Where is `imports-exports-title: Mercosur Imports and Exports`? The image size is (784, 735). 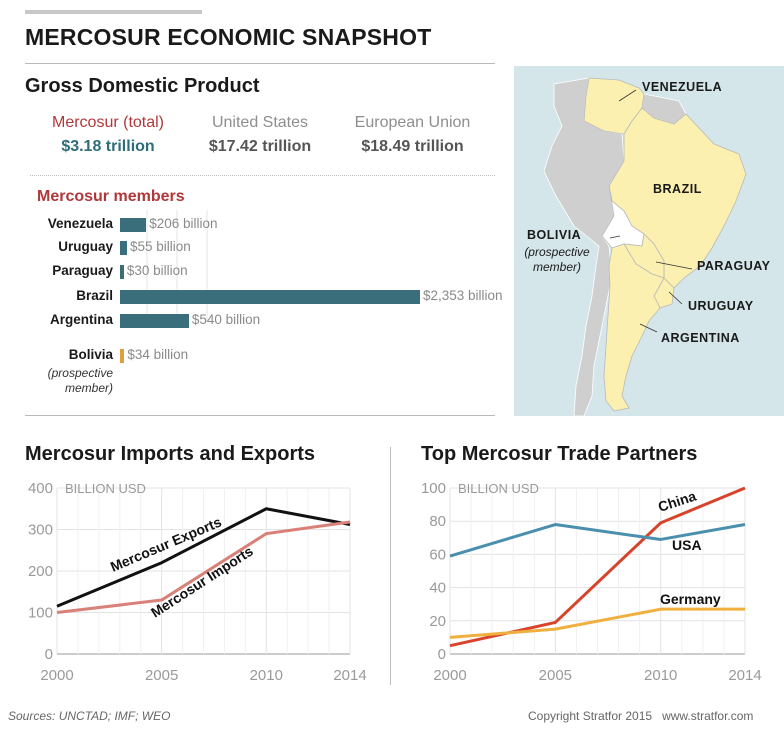 imports-exports-title: Mercosur Imports and Exports is located at coordinates (170, 454).